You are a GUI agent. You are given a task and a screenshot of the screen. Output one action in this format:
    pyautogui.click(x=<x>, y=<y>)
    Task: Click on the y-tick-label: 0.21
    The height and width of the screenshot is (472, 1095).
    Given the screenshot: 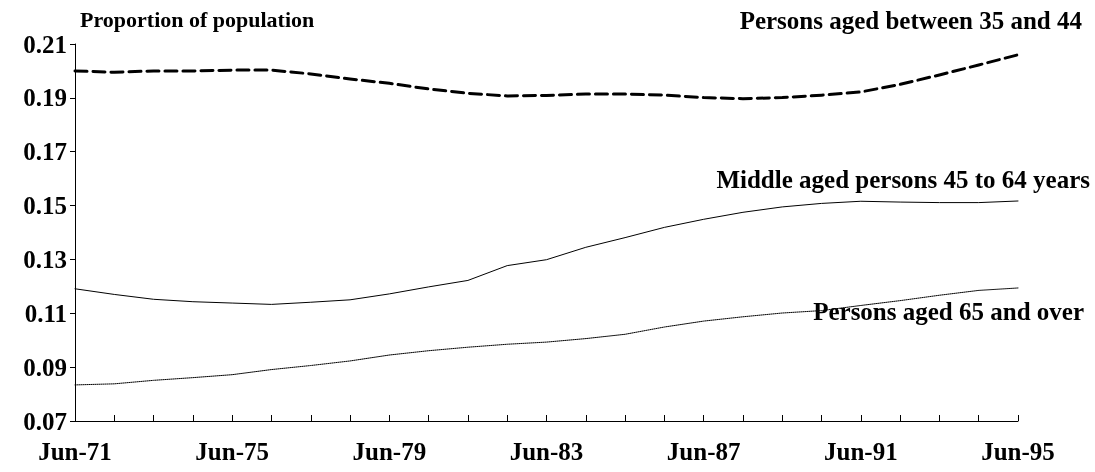 What is the action you would take?
    pyautogui.click(x=45, y=44)
    